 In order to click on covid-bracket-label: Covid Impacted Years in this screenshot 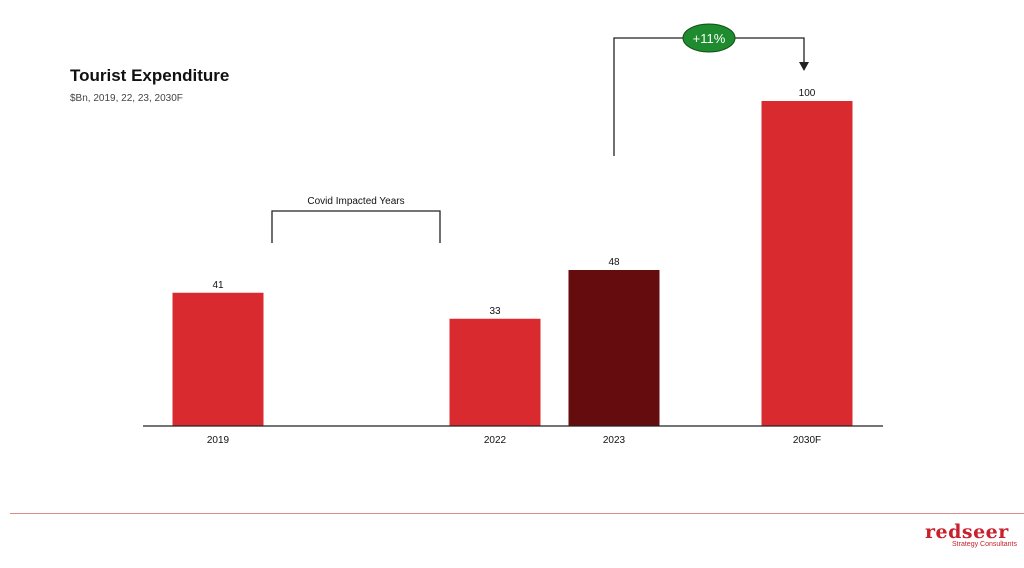, I will do `click(355, 201)`.